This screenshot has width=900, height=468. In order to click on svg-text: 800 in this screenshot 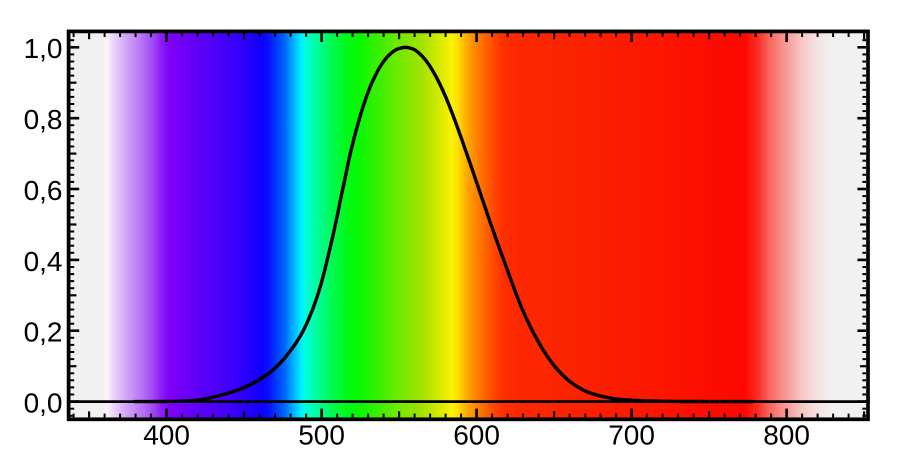, I will do `click(786, 435)`.